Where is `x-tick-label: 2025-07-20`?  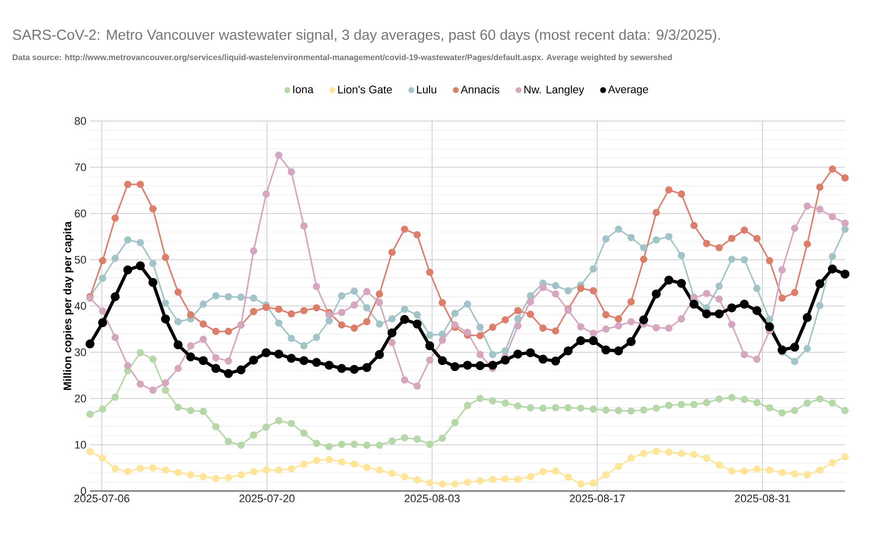 x-tick-label: 2025-07-20 is located at coordinates (267, 498).